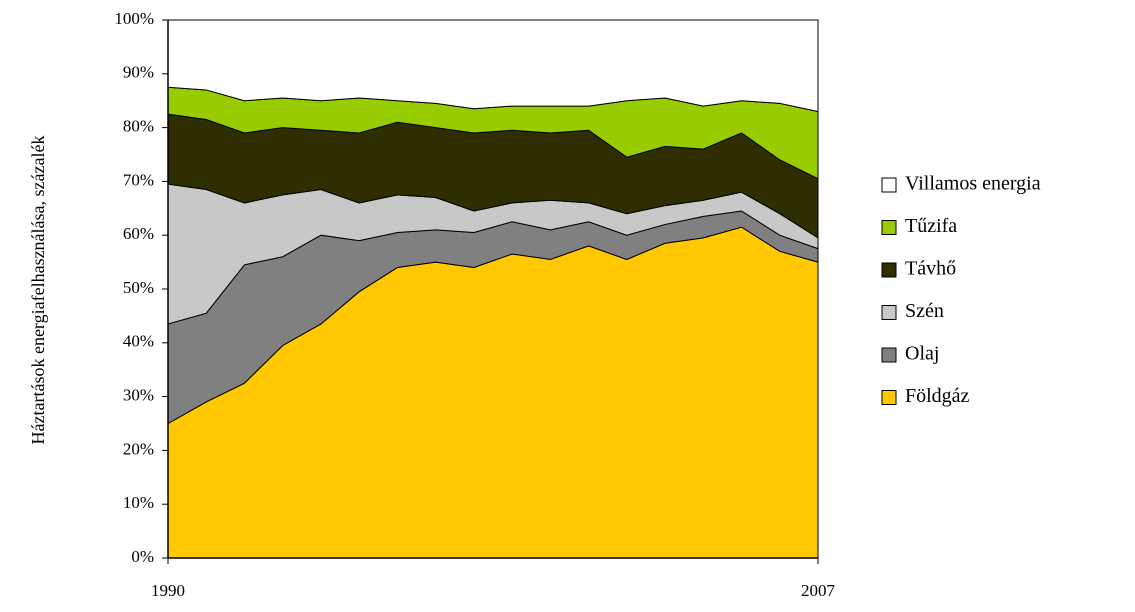 This screenshot has height=612, width=1135. Describe the element at coordinates (493, 66) in the screenshot. I see `area` at that location.